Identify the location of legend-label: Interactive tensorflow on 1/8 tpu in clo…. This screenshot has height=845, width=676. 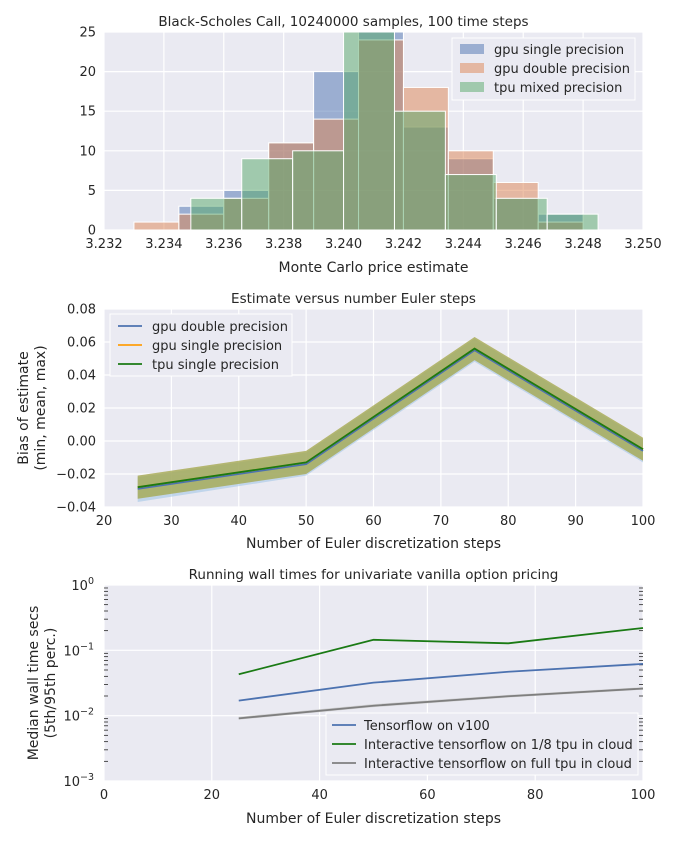
(498, 745).